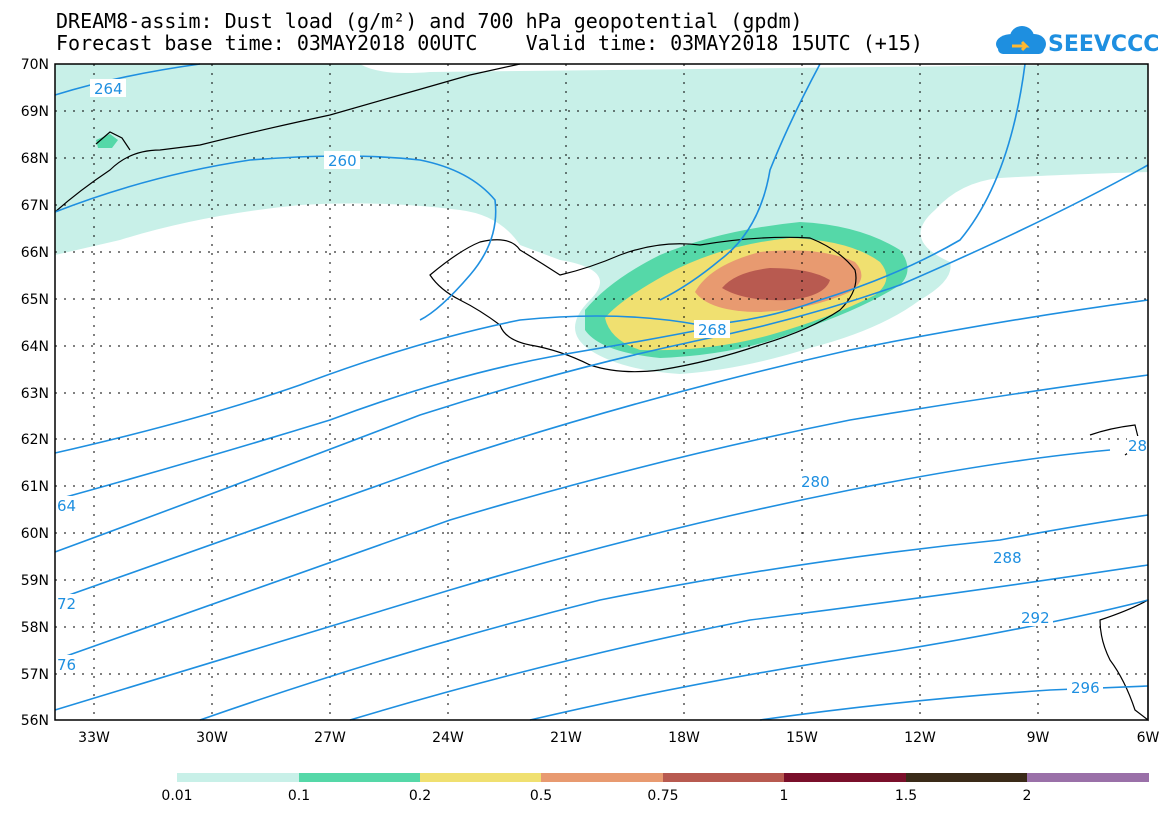  I want to click on lon-label: 33W, so click(94, 738).